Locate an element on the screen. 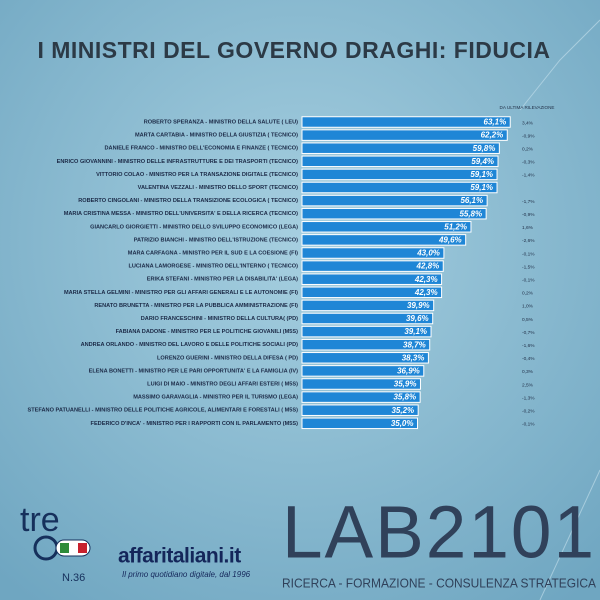 The width and height of the screenshot is (600, 600). flag-green is located at coordinates (64, 548).